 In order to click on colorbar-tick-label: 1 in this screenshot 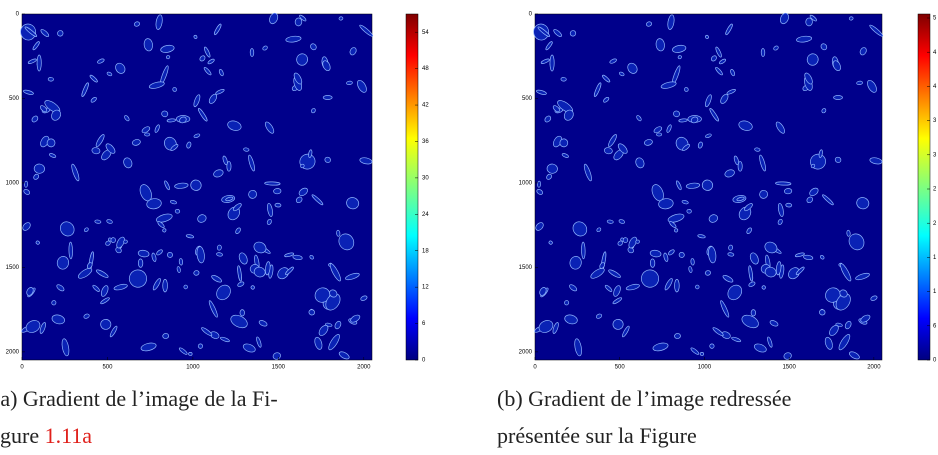, I will do `click(935, 258)`.